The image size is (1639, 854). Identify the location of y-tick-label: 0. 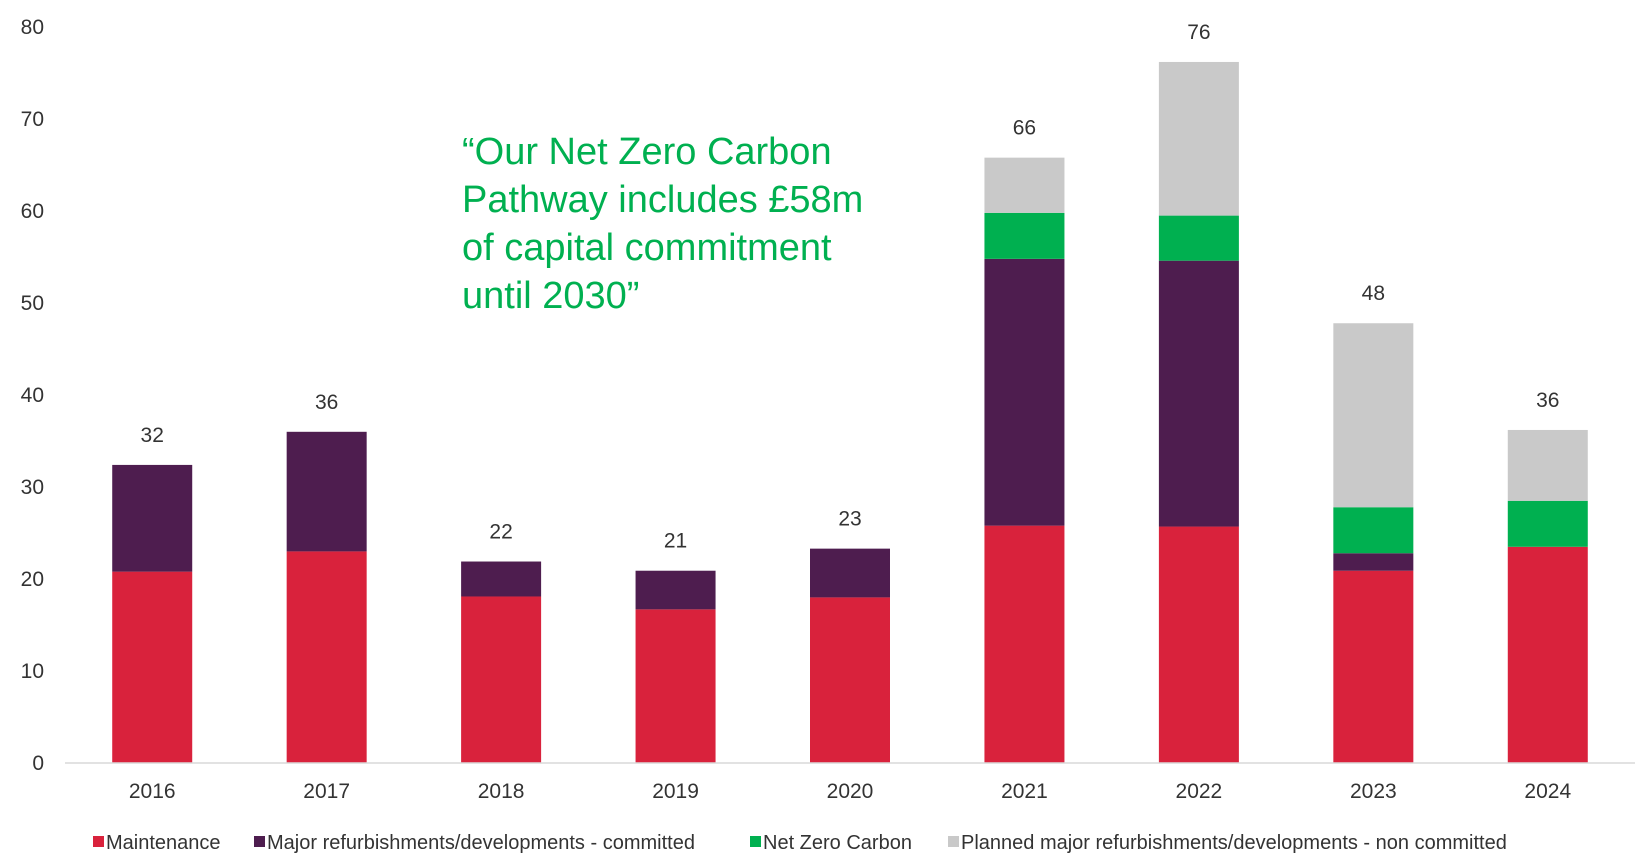
(38, 763).